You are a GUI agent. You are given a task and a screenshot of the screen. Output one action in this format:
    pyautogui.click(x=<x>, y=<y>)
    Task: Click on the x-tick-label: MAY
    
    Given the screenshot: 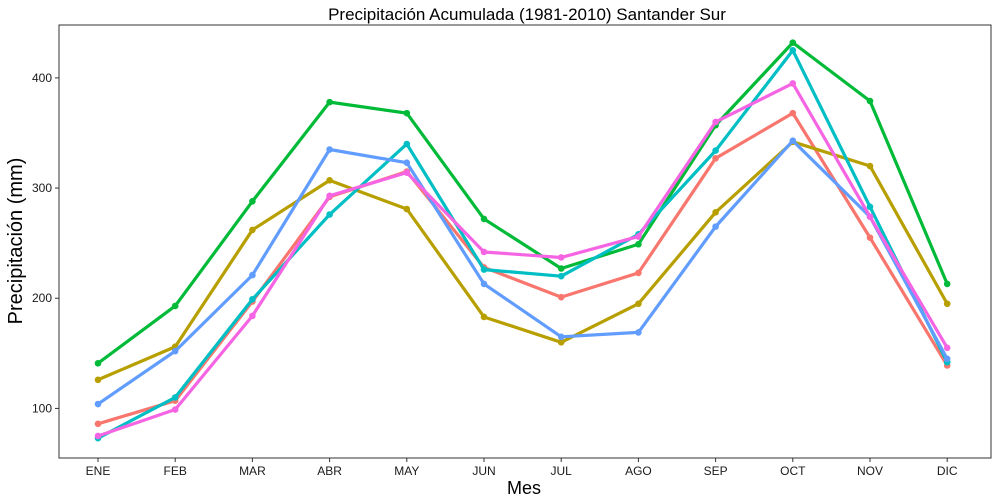 What is the action you would take?
    pyautogui.click(x=406, y=471)
    